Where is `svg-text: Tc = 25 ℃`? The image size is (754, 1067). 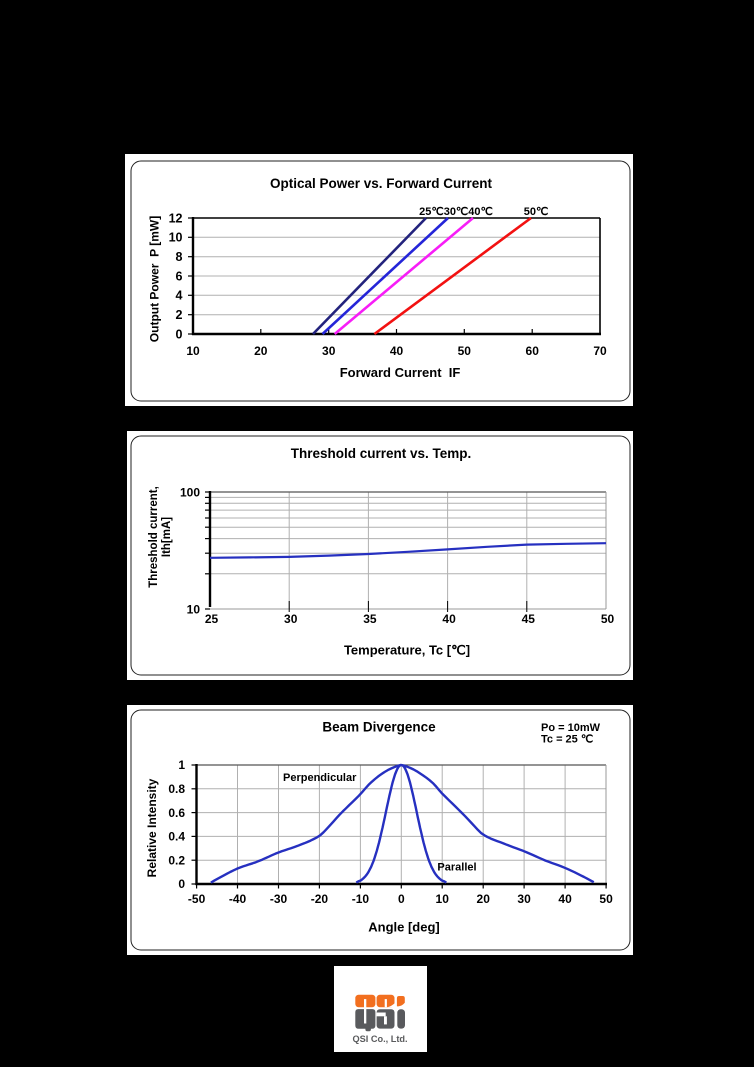
svg-text: Tc = 25 ℃ is located at coordinates (567, 740).